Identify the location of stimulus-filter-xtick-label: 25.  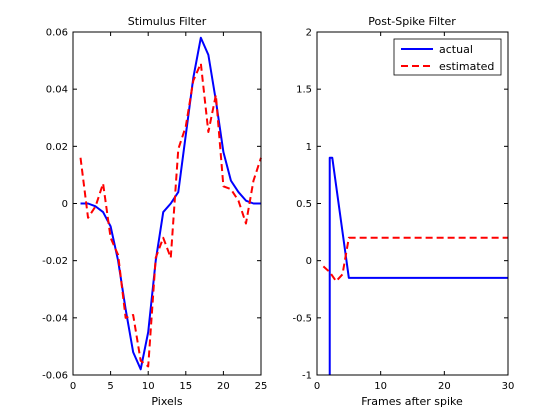
(261, 386).